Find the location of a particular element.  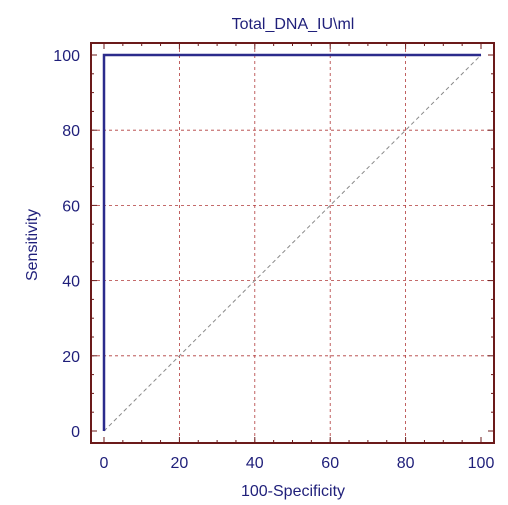

chart-title: Total_DNA_IU\ml is located at coordinates (293, 24).